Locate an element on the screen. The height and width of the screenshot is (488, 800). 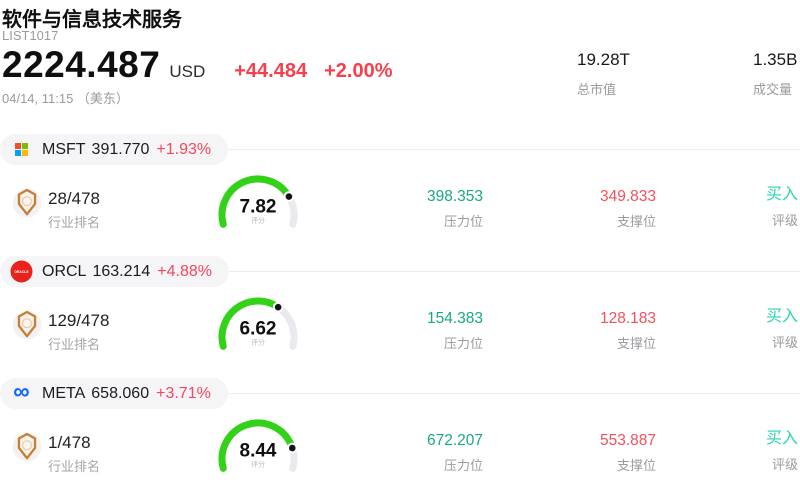
resistance-value: 154.383 is located at coordinates (454, 318).